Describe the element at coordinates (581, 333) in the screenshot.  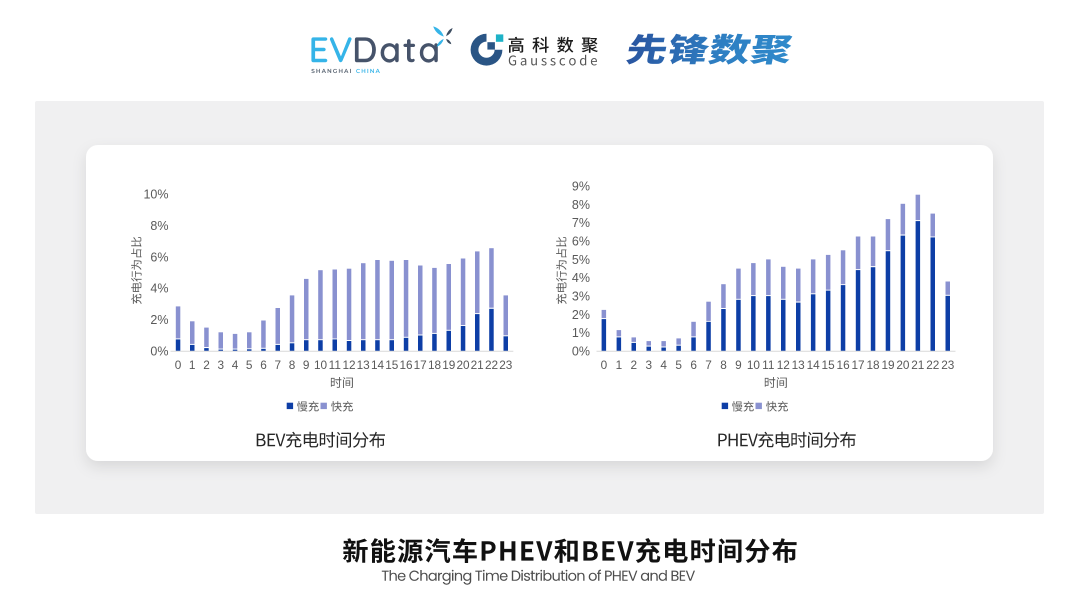
I see `svg-text: 1%` at that location.